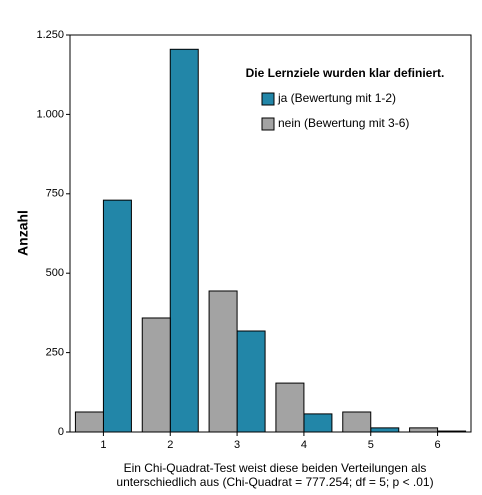 This screenshot has width=482, height=495. Describe the element at coordinates (371, 445) in the screenshot. I see `x-tick-label: 5` at that location.